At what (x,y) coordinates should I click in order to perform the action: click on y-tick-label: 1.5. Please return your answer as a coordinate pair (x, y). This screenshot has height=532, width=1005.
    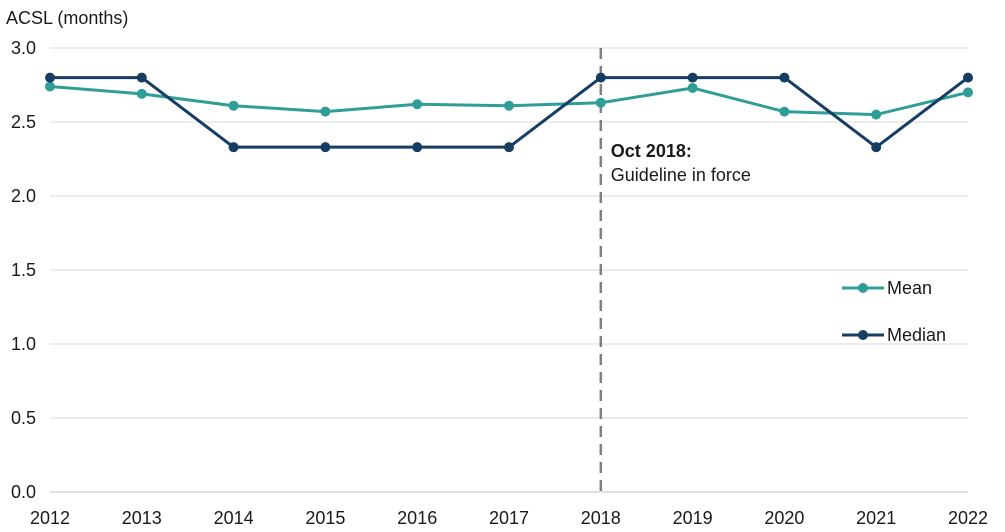
    Looking at the image, I should click on (23, 270).